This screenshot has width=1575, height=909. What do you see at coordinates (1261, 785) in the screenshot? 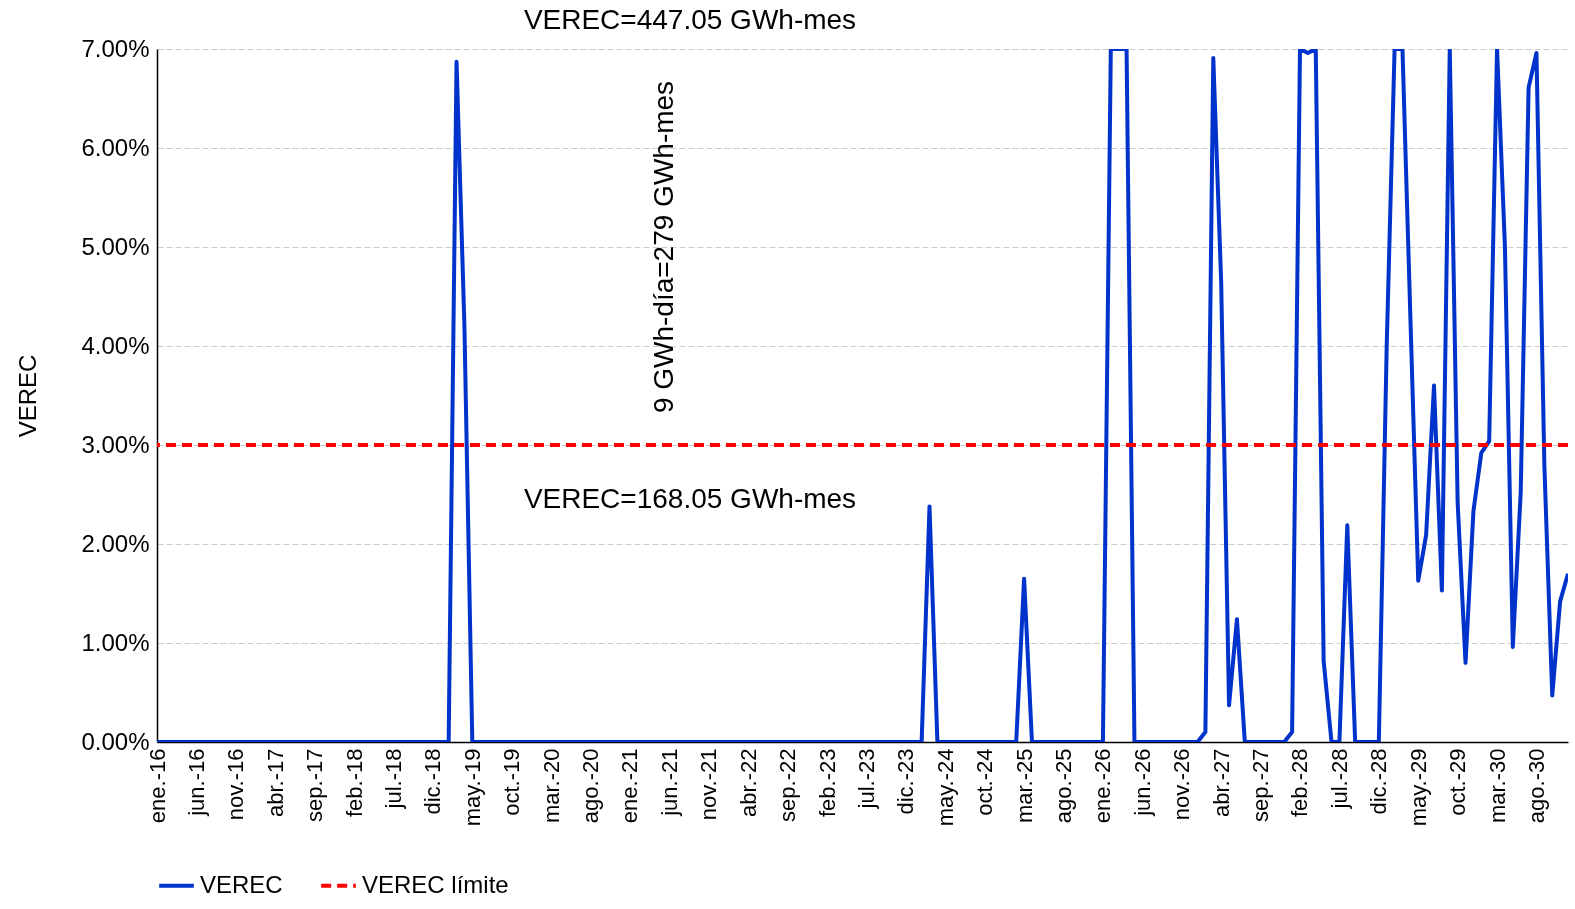
I see `x-tick-label: sep.-27` at bounding box center [1261, 785].